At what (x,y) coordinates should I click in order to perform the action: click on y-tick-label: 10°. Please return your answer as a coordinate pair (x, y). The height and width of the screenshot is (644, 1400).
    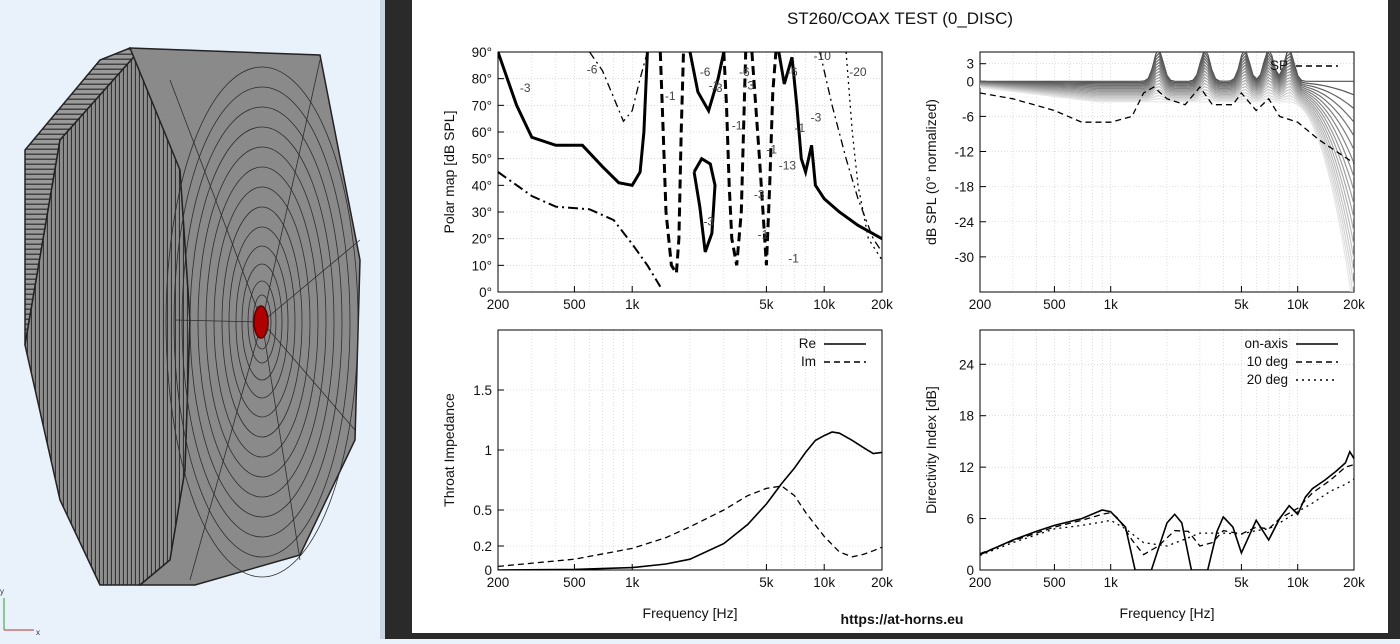
    Looking at the image, I should click on (482, 265).